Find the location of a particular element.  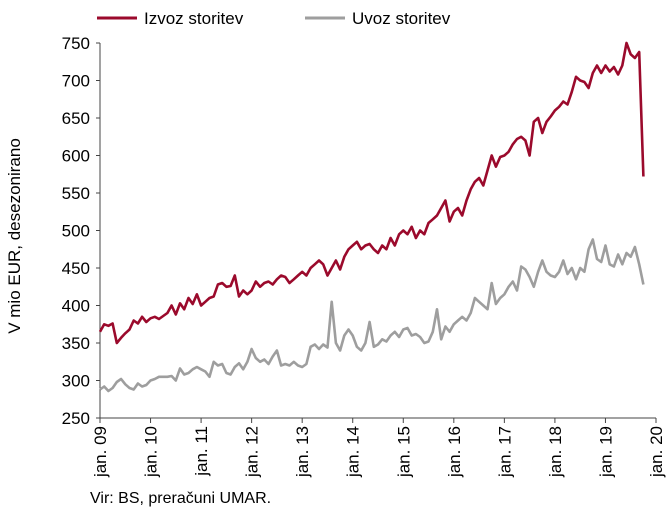

x-tick-label: jan. 17 is located at coordinates (504, 452).